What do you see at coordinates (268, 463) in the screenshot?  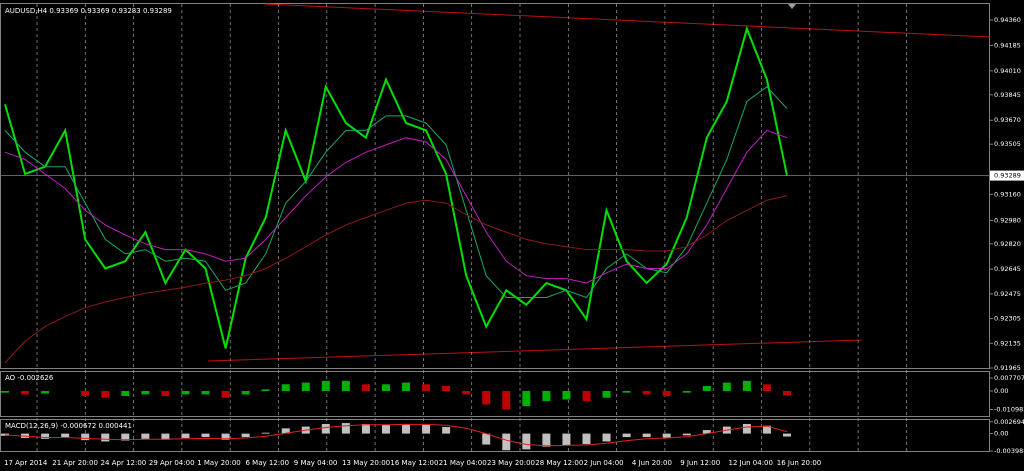 I see `x-tick-label: 6 May 12:00` at bounding box center [268, 463].